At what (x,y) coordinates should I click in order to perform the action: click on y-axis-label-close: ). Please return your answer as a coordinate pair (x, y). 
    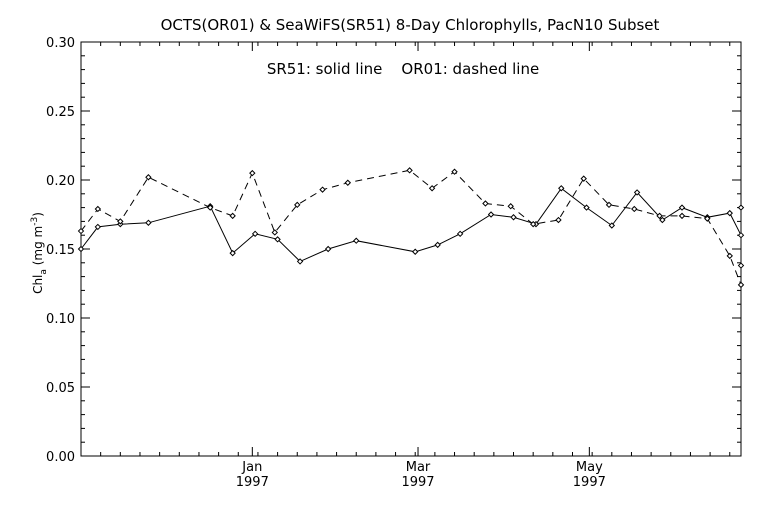
    Looking at the image, I should click on (38, 214).